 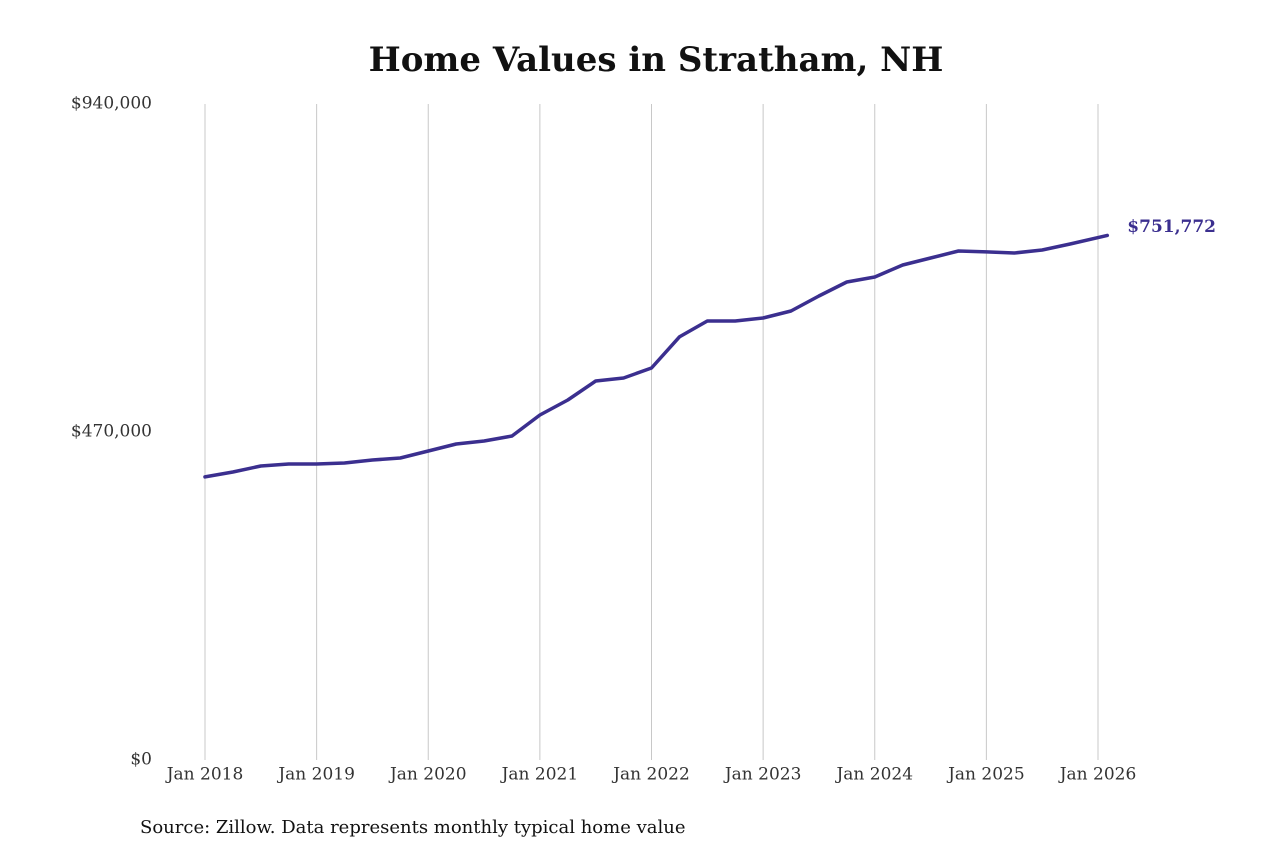 What do you see at coordinates (315, 775) in the screenshot?
I see `x-tick-label: Jan 2019` at bounding box center [315, 775].